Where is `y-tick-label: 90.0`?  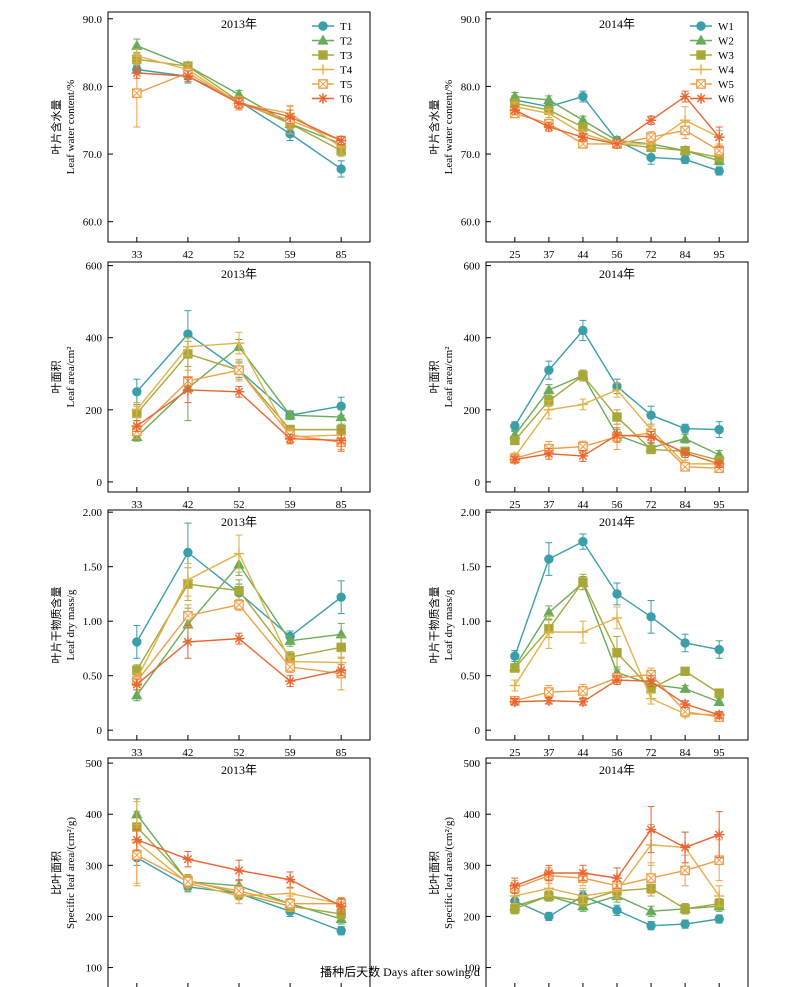
y-tick-label: 90.0 is located at coordinates (471, 20).